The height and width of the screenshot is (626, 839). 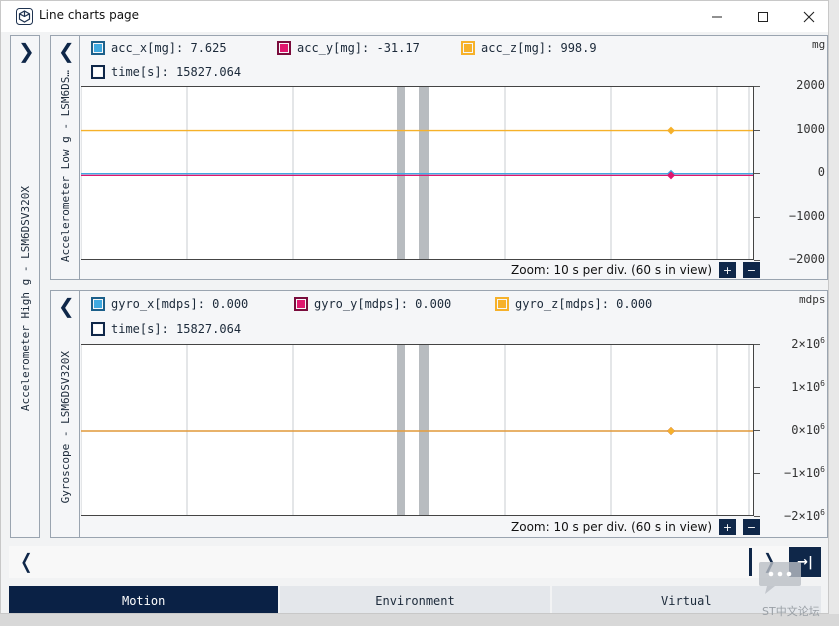 I want to click on scroll-left-chevron-icon: ❬, so click(x=26, y=561).